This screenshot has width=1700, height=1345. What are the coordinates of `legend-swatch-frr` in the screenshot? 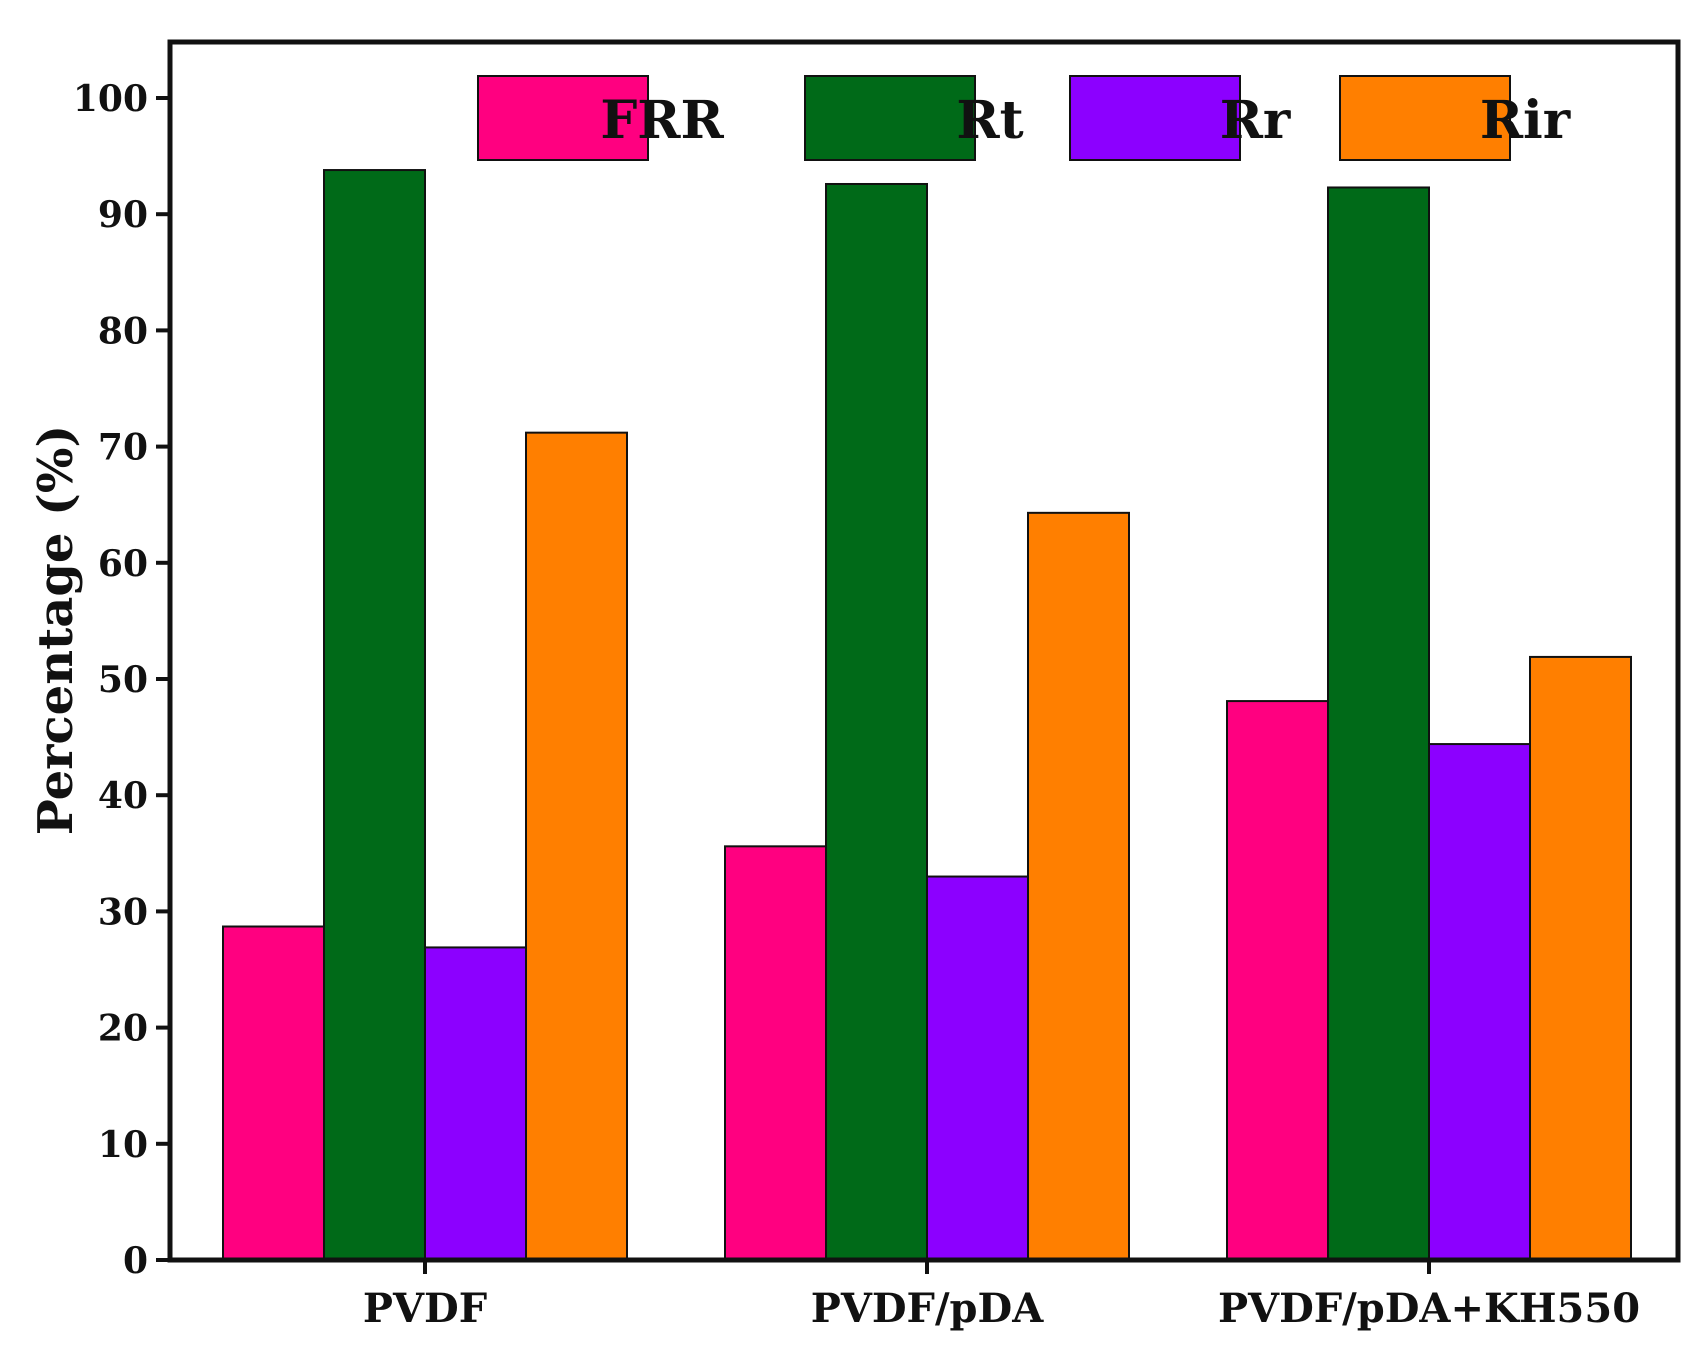 It's located at (563, 118).